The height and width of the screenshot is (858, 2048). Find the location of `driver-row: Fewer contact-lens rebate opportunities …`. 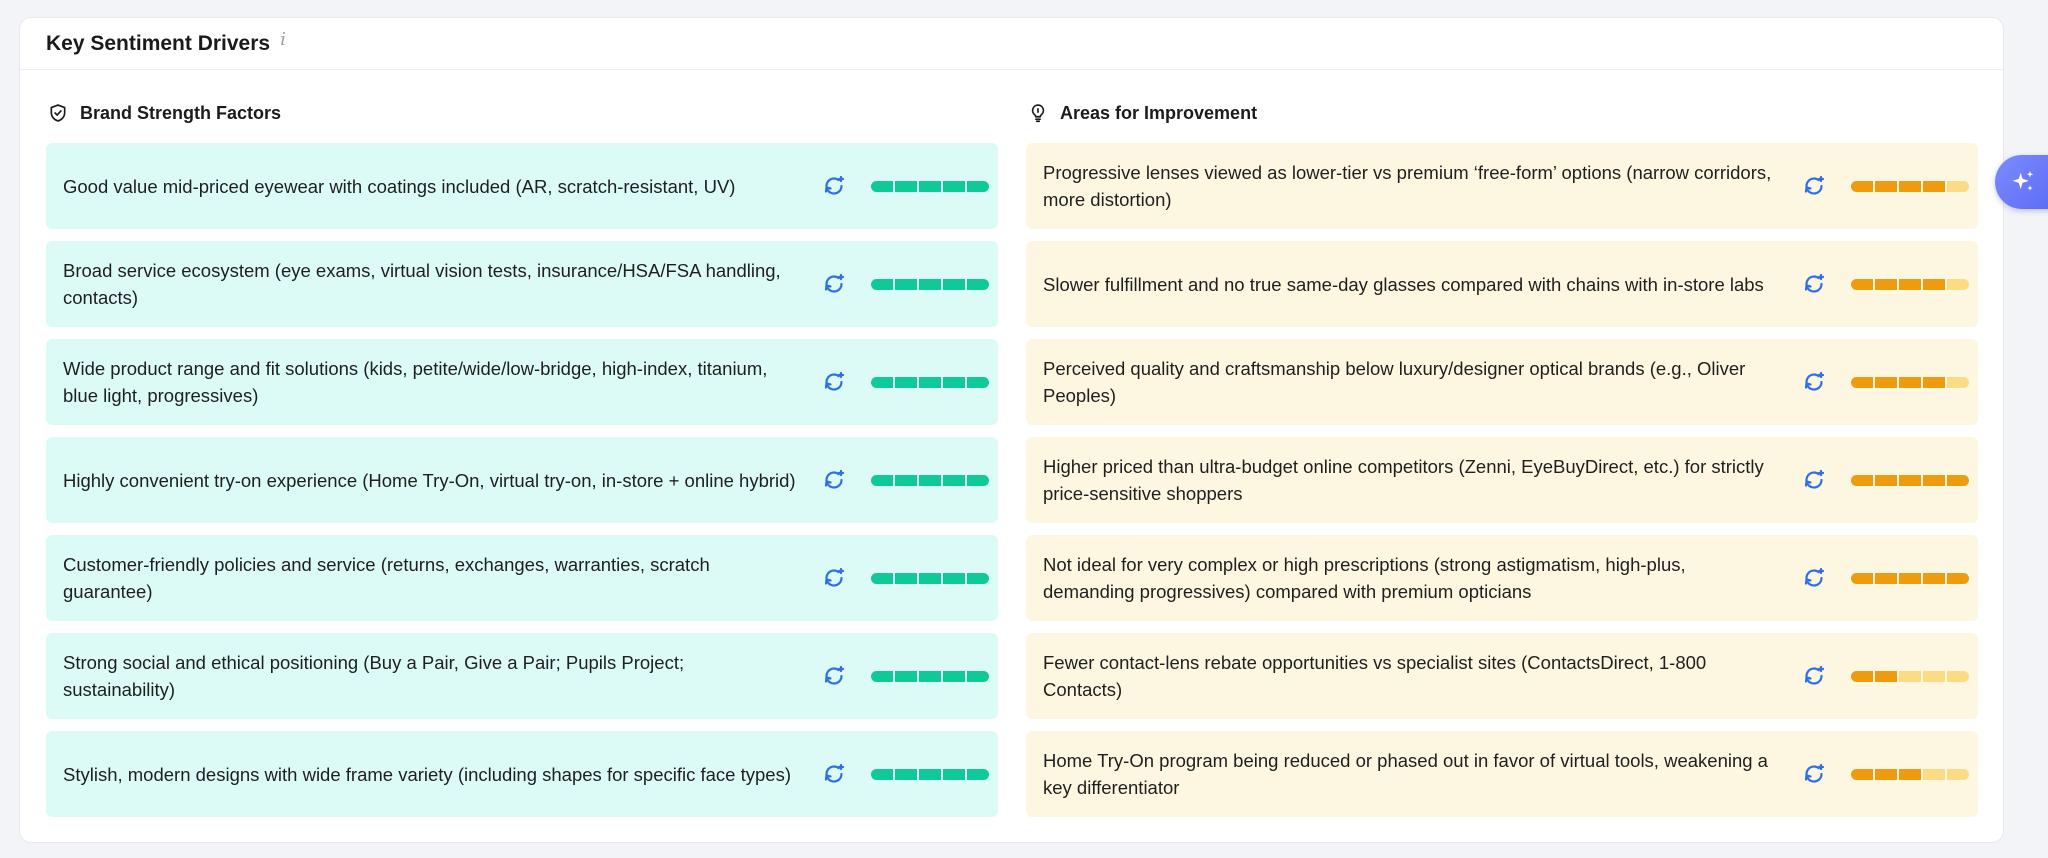

driver-row: Fewer contact-lens rebate opportunities … is located at coordinates (1502, 676).